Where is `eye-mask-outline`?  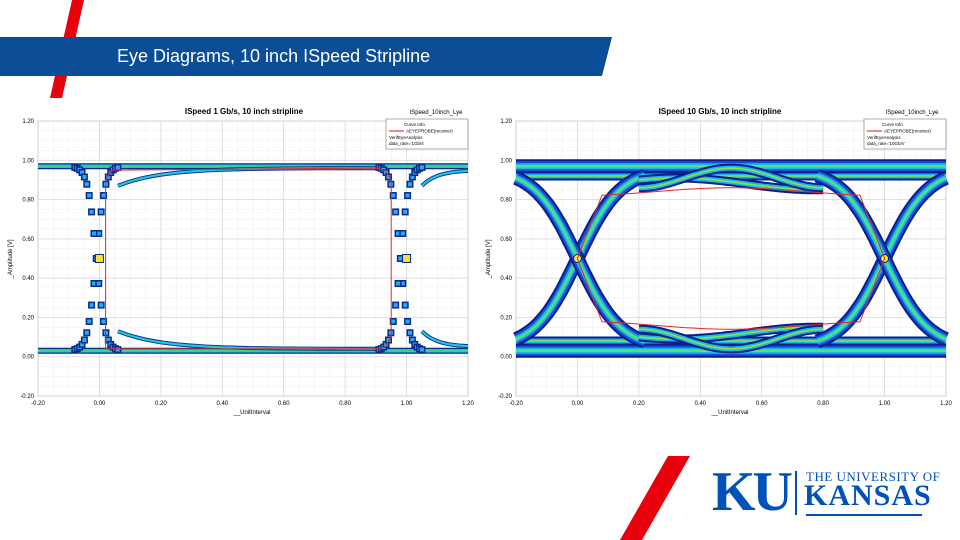 eye-mask-outline is located at coordinates (731, 258).